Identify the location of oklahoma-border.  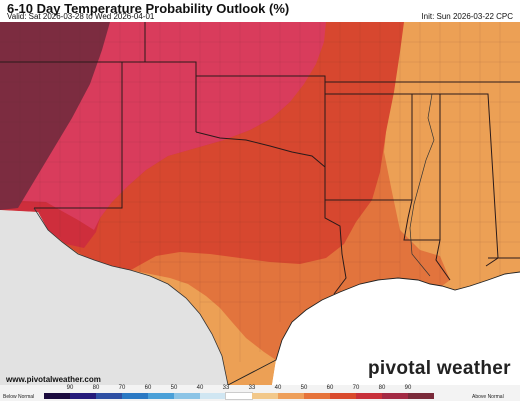
(235, 94).